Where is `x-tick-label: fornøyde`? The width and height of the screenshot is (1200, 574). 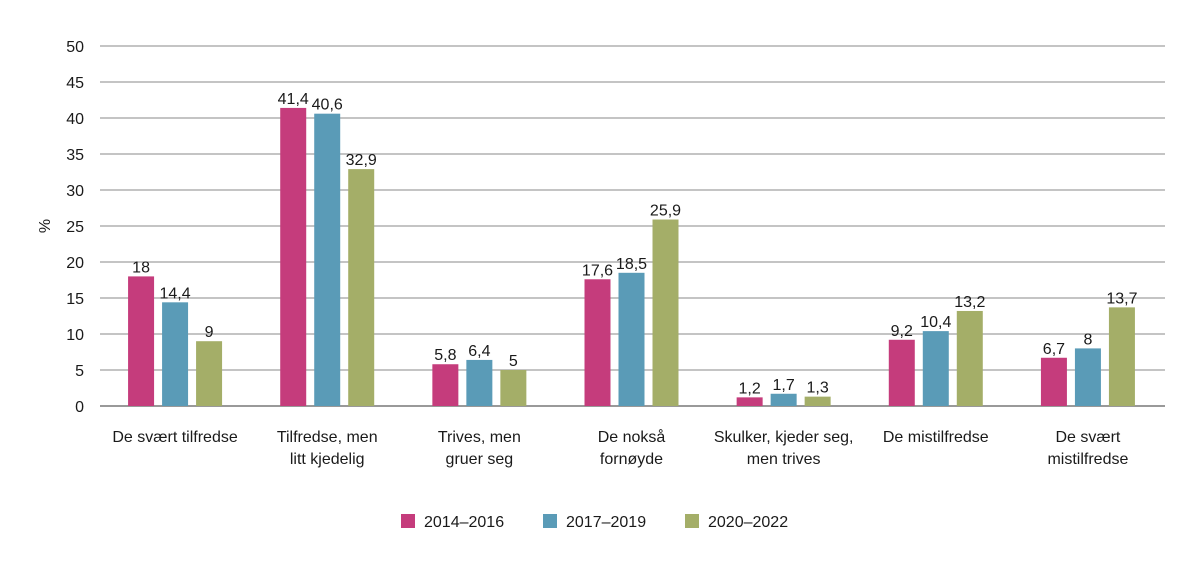 x-tick-label: fornøyde is located at coordinates (631, 459).